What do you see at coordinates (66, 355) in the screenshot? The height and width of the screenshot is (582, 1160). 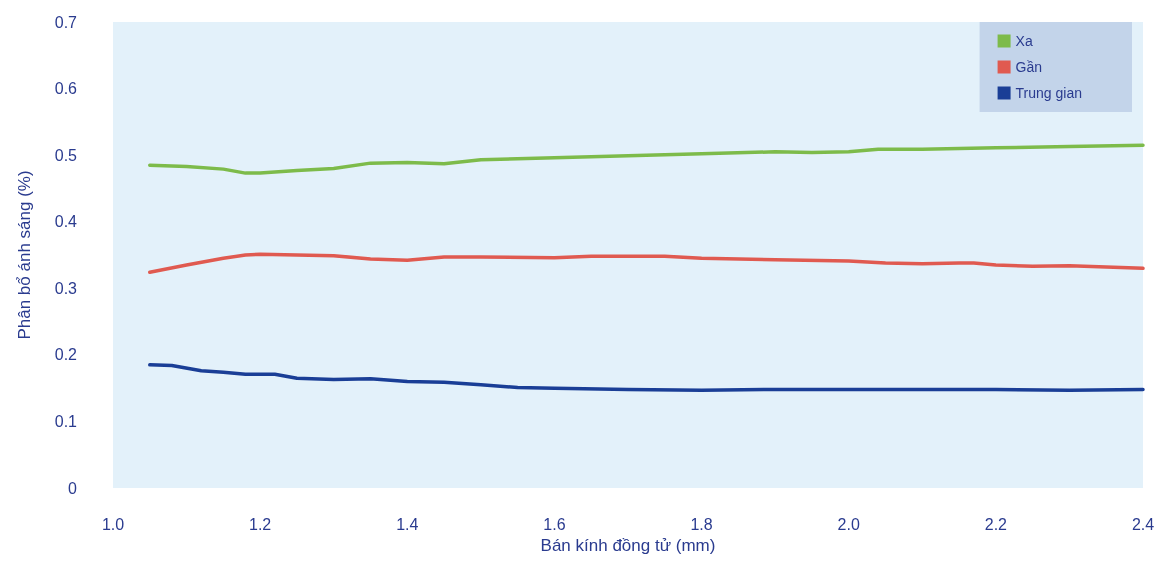 I see `y-tick-label: 0.2` at bounding box center [66, 355].